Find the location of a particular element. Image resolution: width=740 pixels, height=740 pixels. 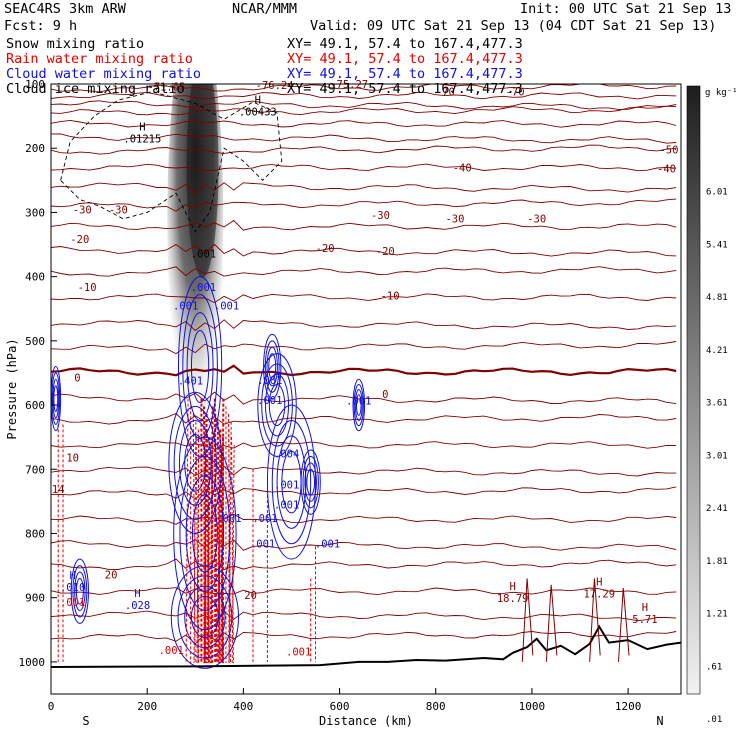

isotherm-label: -70 is located at coordinates (515, 93).